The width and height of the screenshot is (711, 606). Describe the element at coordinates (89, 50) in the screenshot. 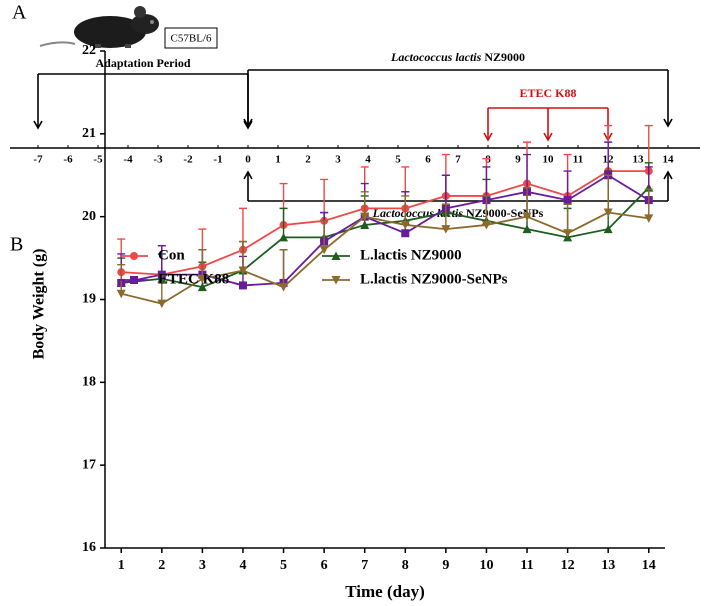

I see `y-tick-label: 22` at that location.